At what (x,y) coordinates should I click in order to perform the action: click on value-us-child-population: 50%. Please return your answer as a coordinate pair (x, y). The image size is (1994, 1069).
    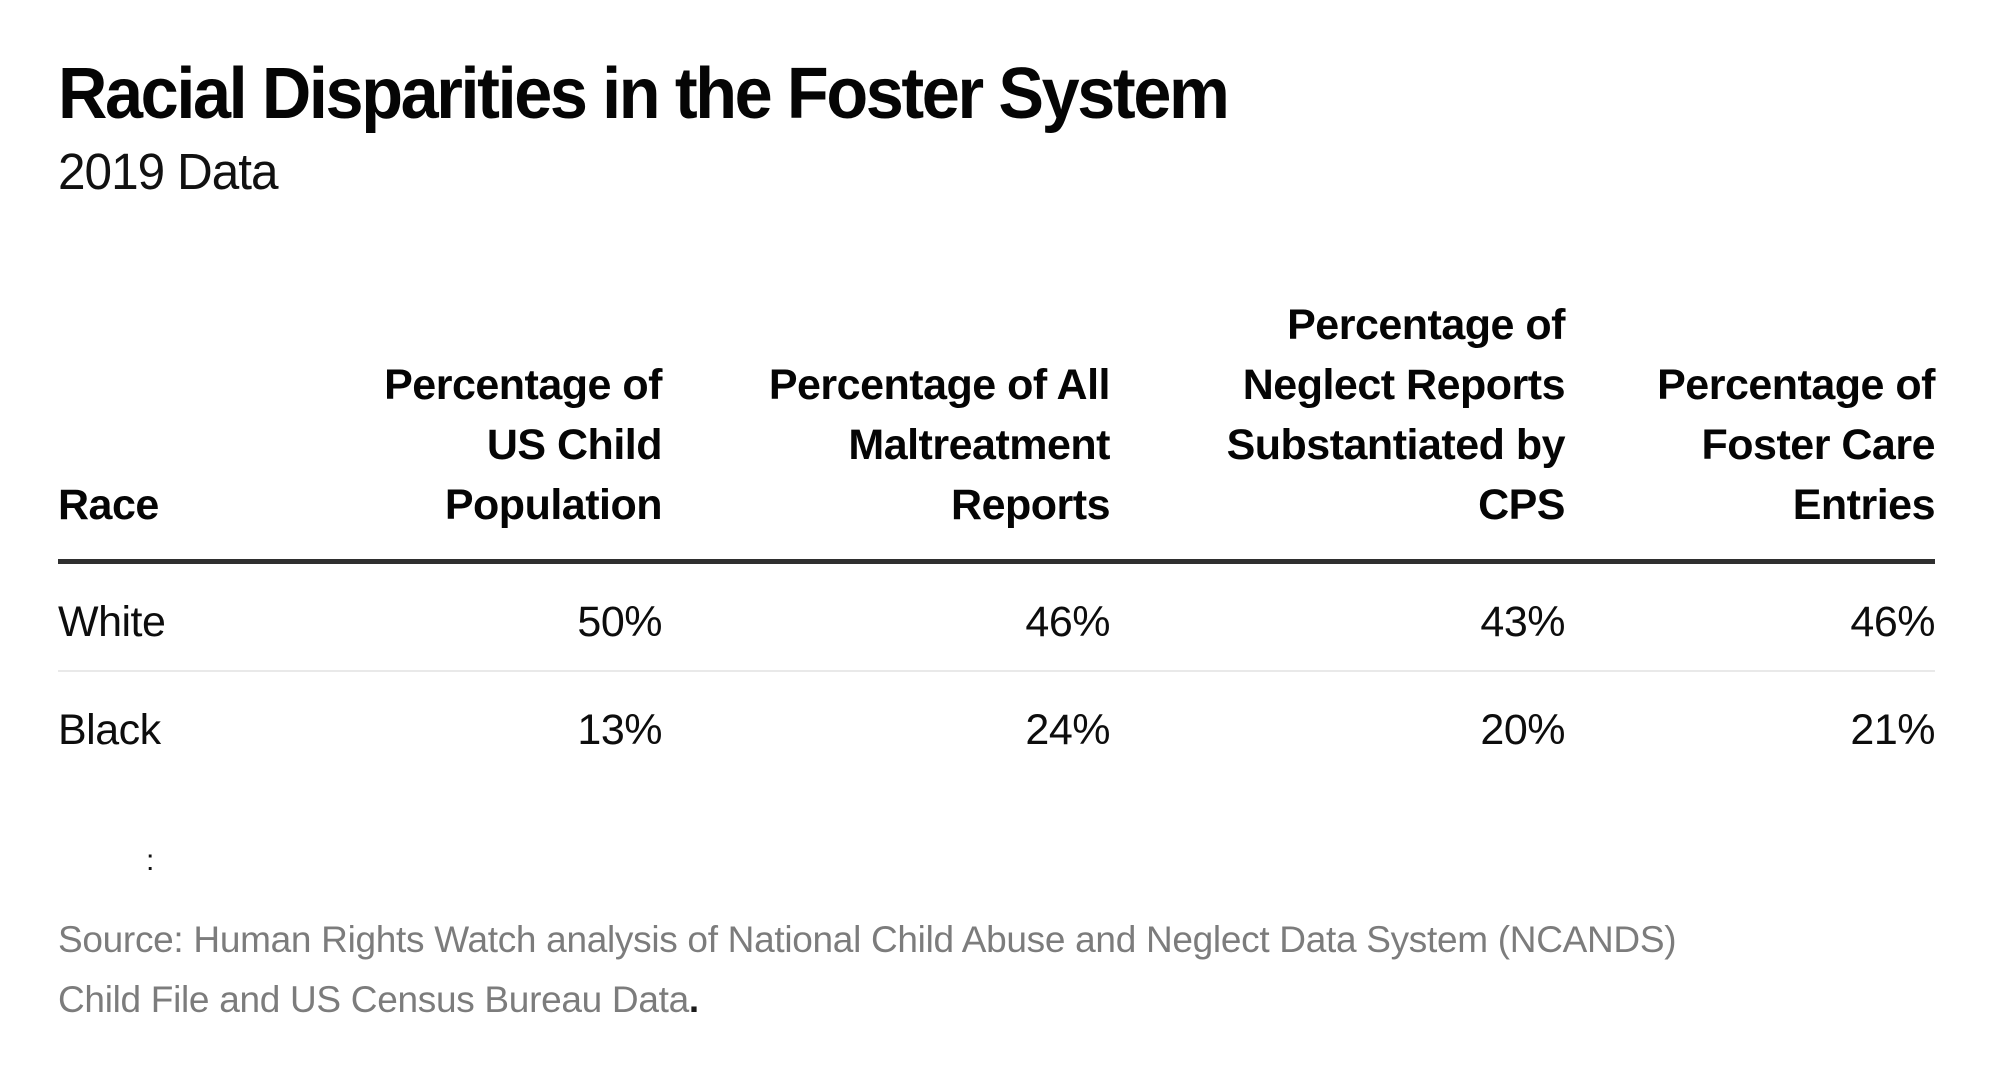
    Looking at the image, I should click on (435, 616).